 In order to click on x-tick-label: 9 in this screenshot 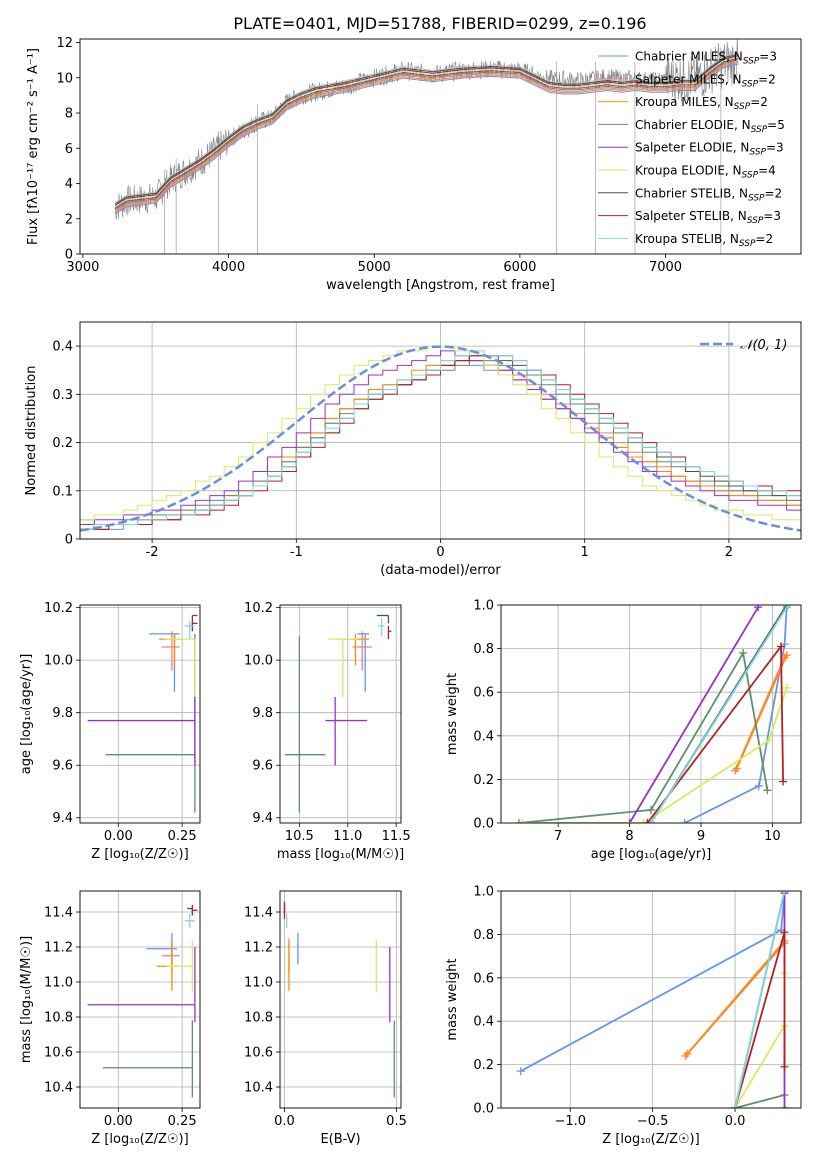, I will do `click(701, 836)`.